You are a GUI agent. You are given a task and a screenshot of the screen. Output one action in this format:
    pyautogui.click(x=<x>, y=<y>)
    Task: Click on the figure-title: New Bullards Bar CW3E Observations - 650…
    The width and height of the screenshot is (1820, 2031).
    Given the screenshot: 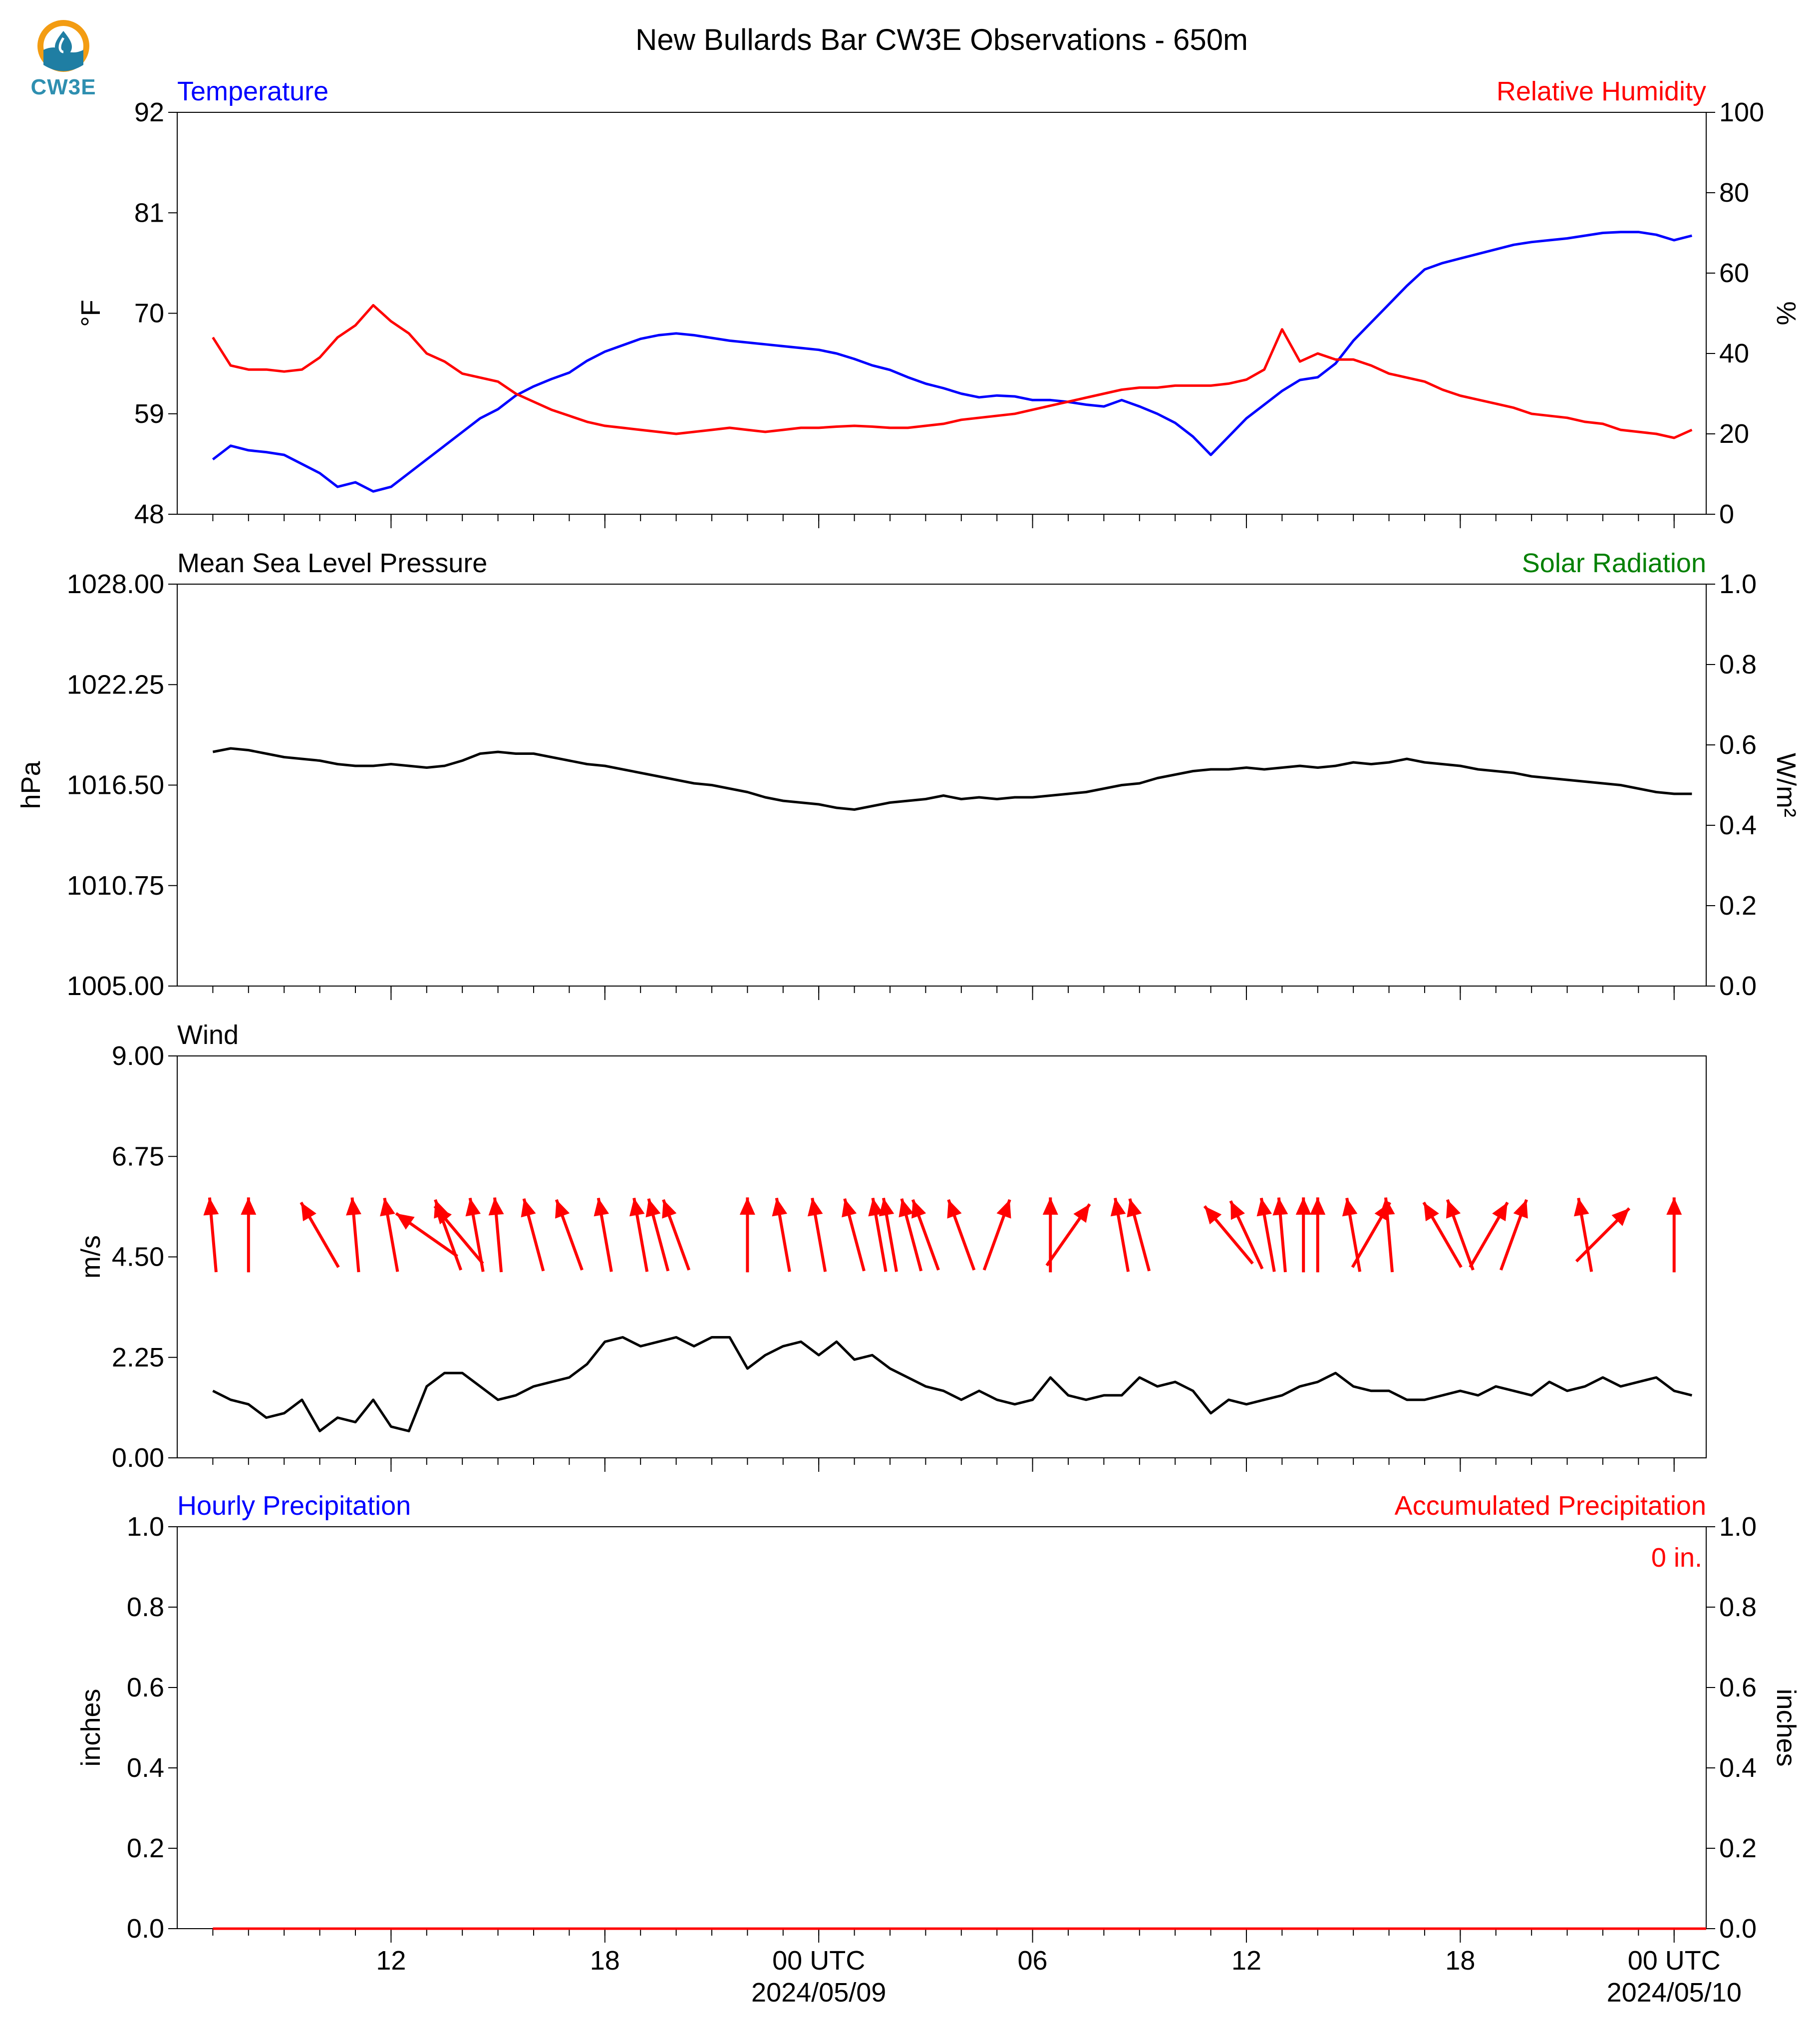 What is the action you would take?
    pyautogui.click(x=941, y=40)
    